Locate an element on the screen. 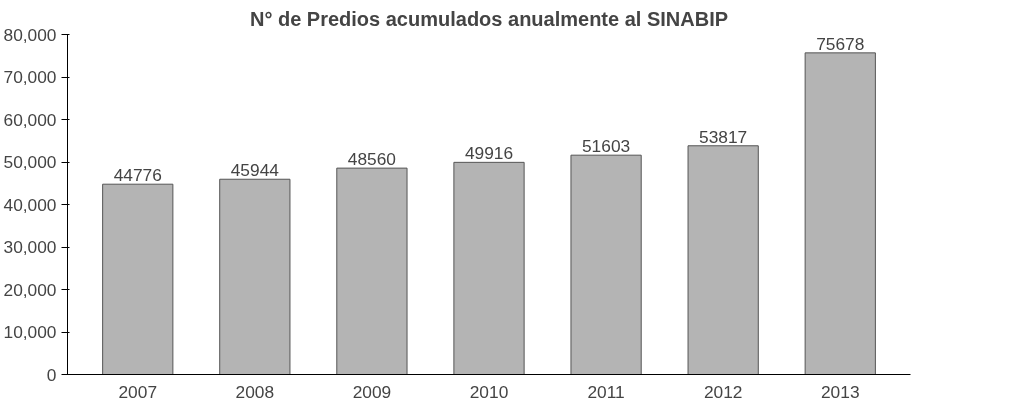 The height and width of the screenshot is (412, 1016). y-tick-label: 70,000 is located at coordinates (30, 77).